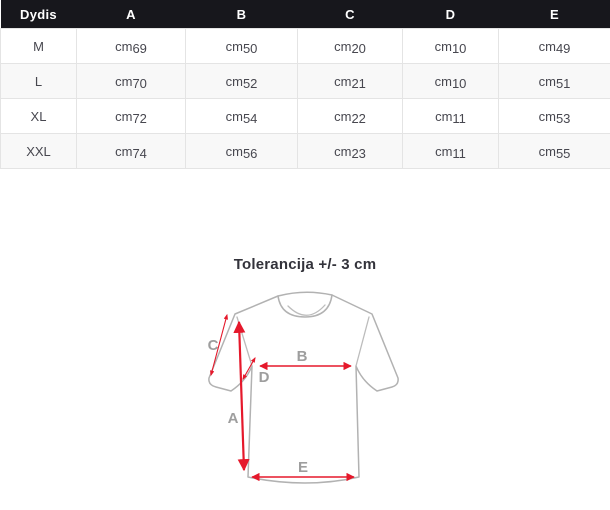  Describe the element at coordinates (39, 151) in the screenshot. I see `size-label: XXL` at that location.